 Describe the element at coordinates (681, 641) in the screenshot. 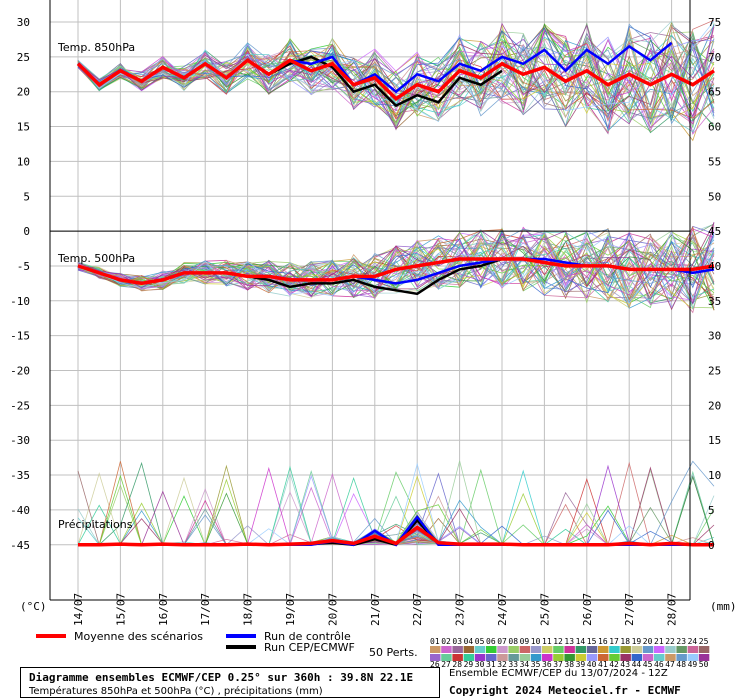

I see `pert-number-top: 23` at that location.